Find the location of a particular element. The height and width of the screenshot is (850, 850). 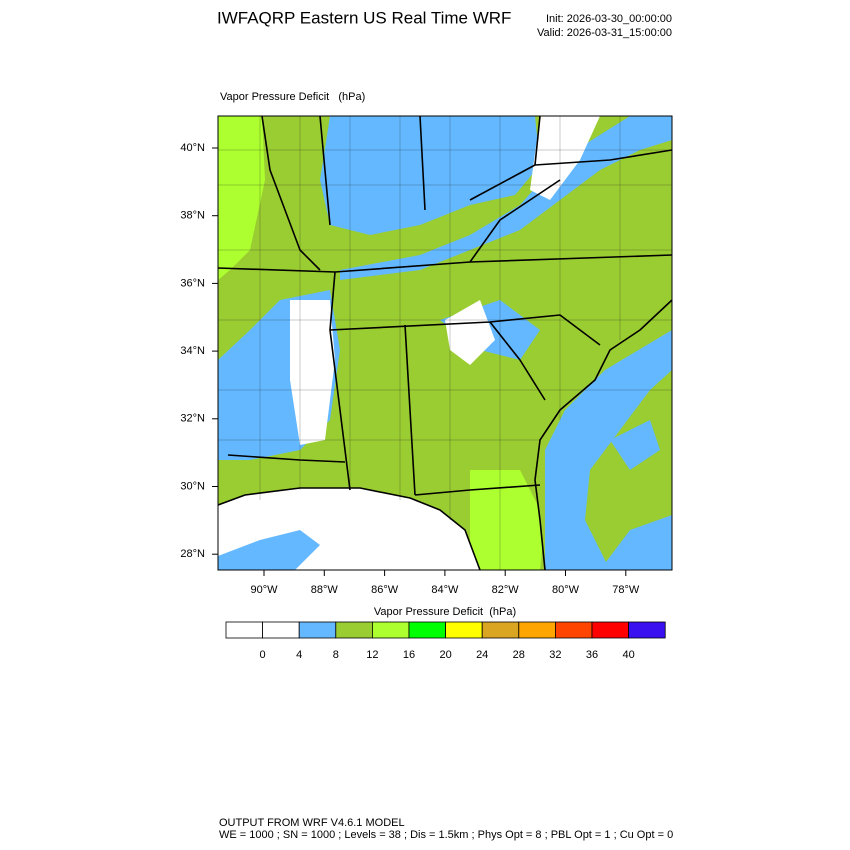

title: IWFAQRP Eastern US Real Time WRF is located at coordinates (364, 17).